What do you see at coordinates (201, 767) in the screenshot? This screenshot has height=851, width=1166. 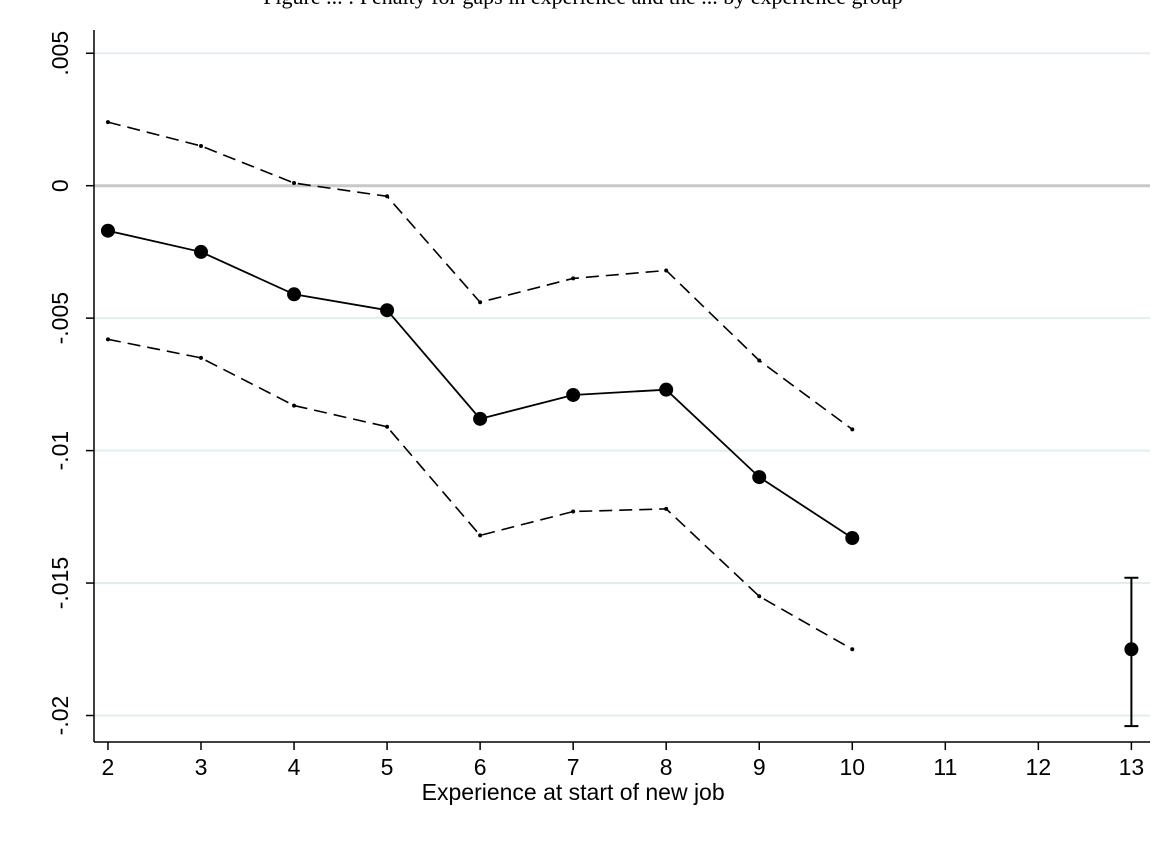 I see `x-tick-label: 3` at bounding box center [201, 767].